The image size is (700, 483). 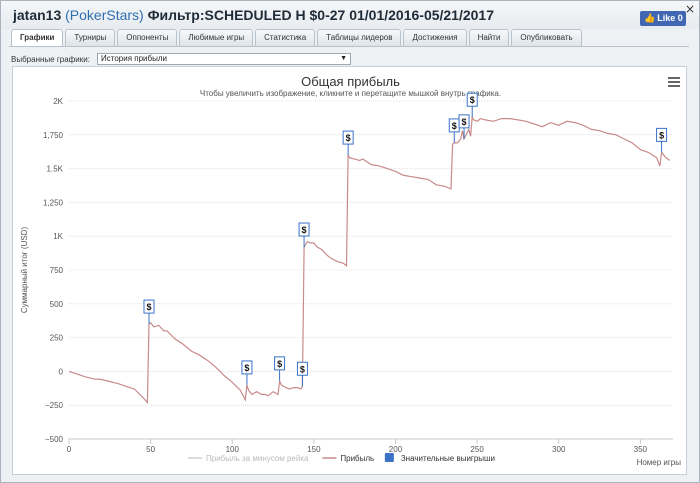 I want to click on tab-1: Графики, so click(x=37, y=37).